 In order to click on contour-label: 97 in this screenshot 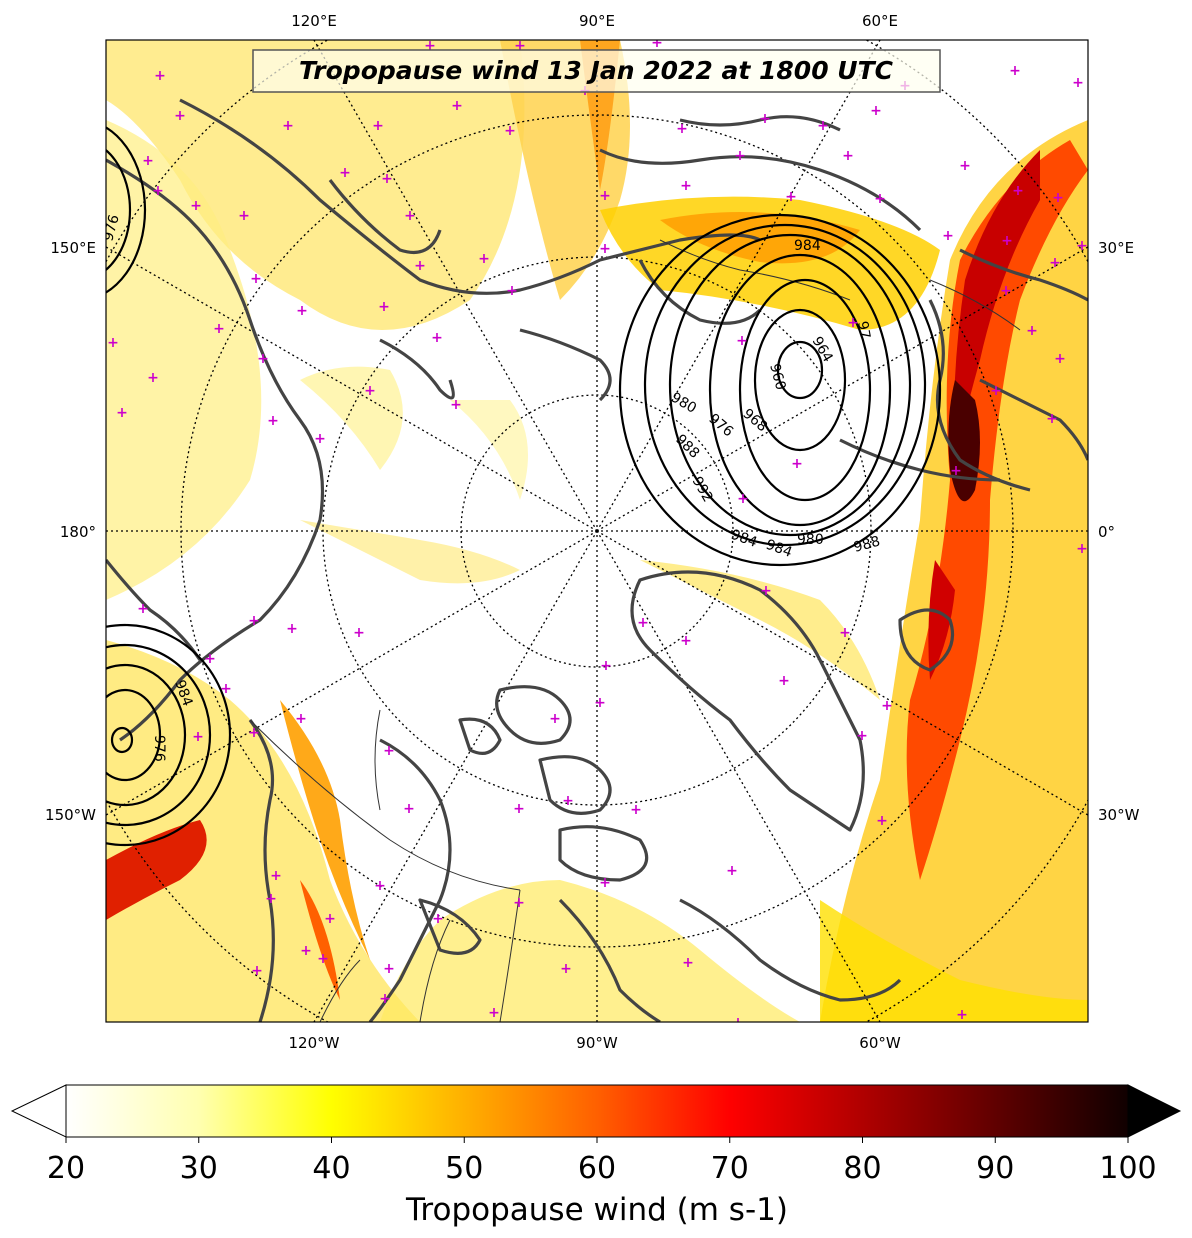, I will do `click(863, 330)`.